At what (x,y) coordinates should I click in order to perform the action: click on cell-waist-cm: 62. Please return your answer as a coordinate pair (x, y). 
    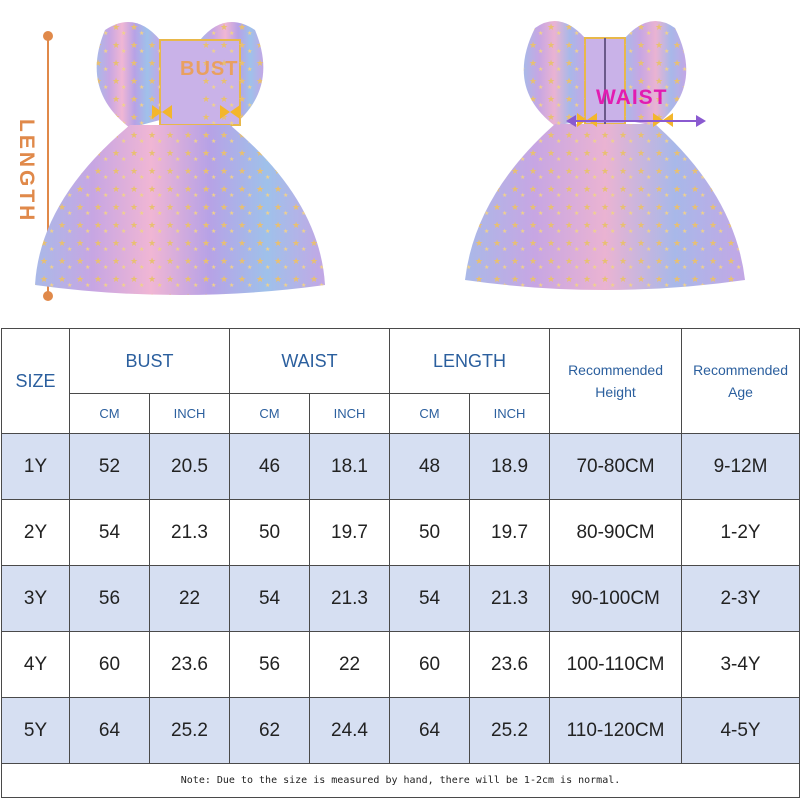
    Looking at the image, I should click on (270, 730).